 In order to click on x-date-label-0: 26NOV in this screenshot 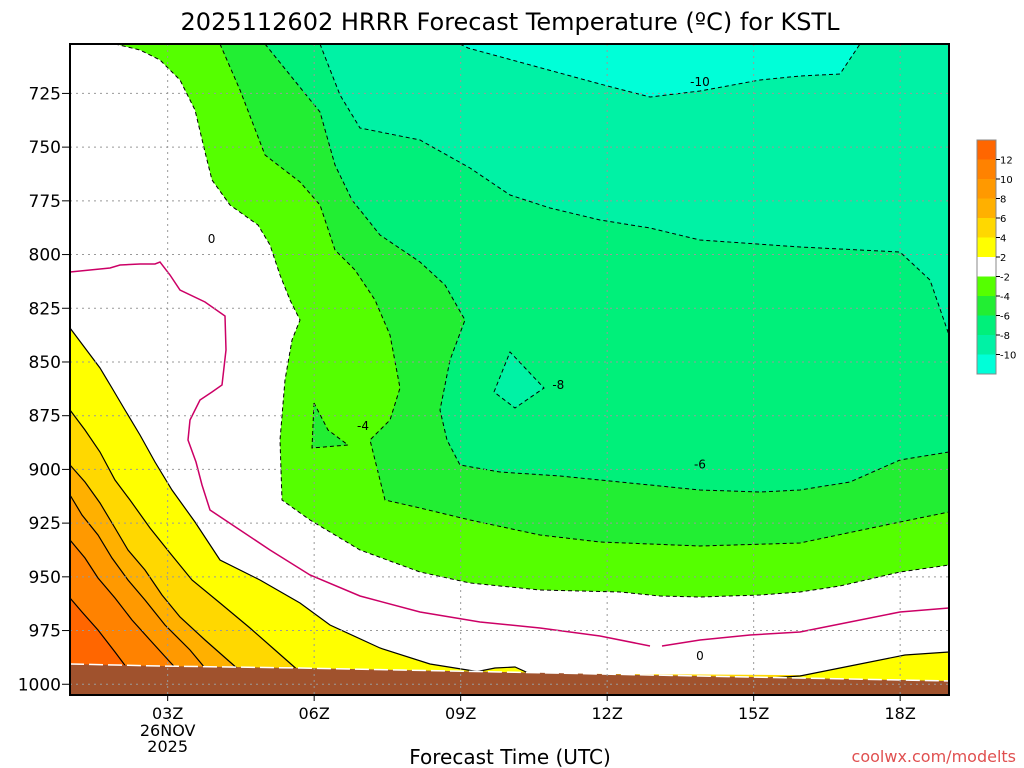, I will do `click(168, 730)`.